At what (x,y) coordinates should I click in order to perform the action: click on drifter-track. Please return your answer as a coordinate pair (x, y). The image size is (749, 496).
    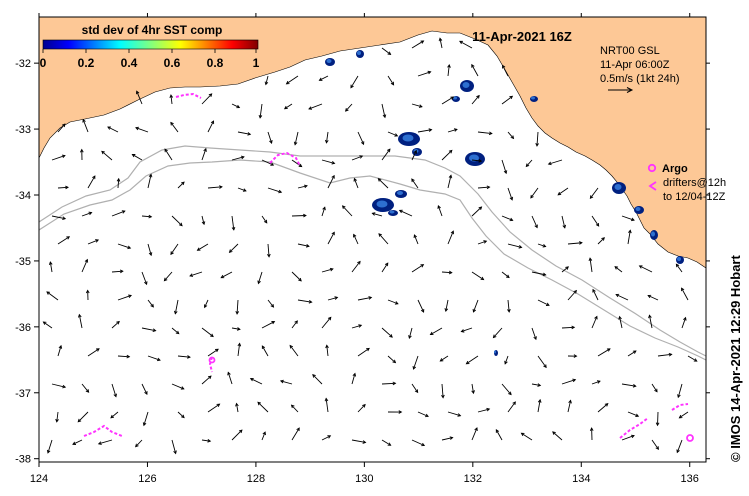
    Looking at the image, I should click on (103, 430).